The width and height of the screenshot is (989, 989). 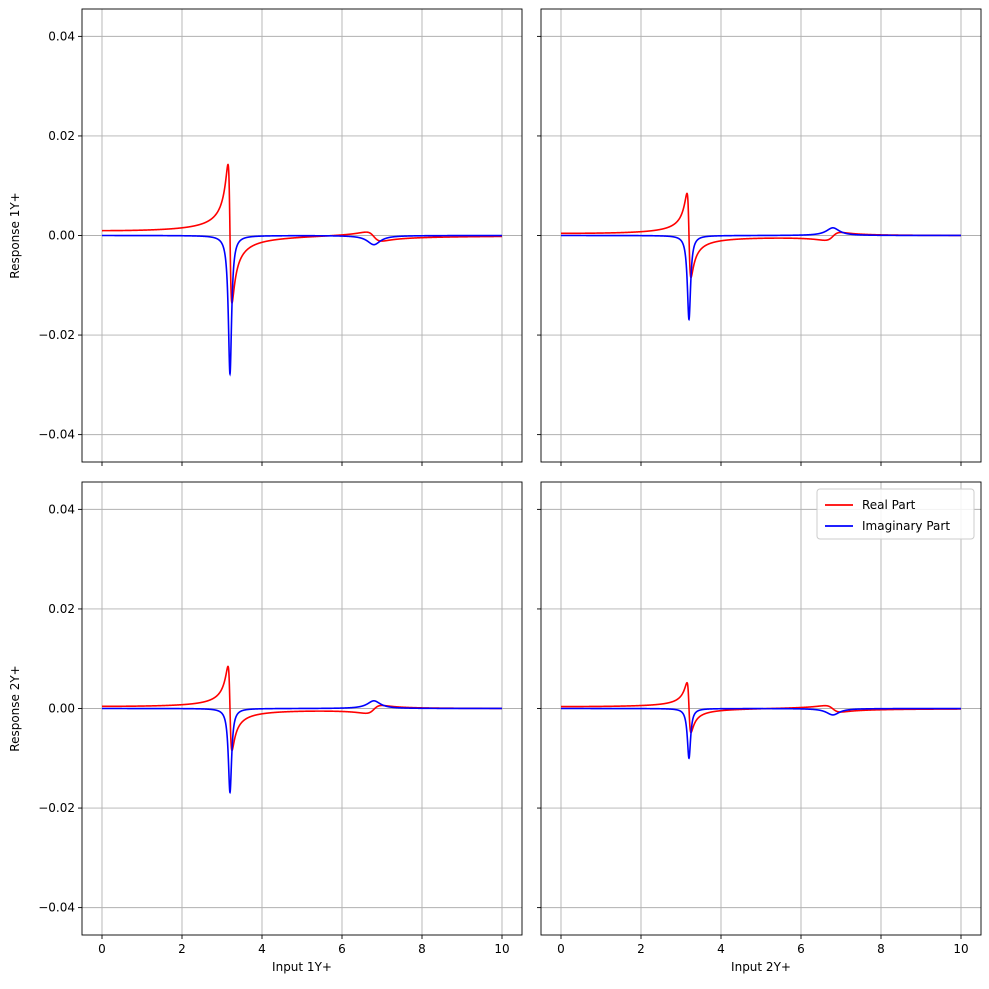 I want to click on y-axis-label: Response 2Y+, so click(x=15, y=708).